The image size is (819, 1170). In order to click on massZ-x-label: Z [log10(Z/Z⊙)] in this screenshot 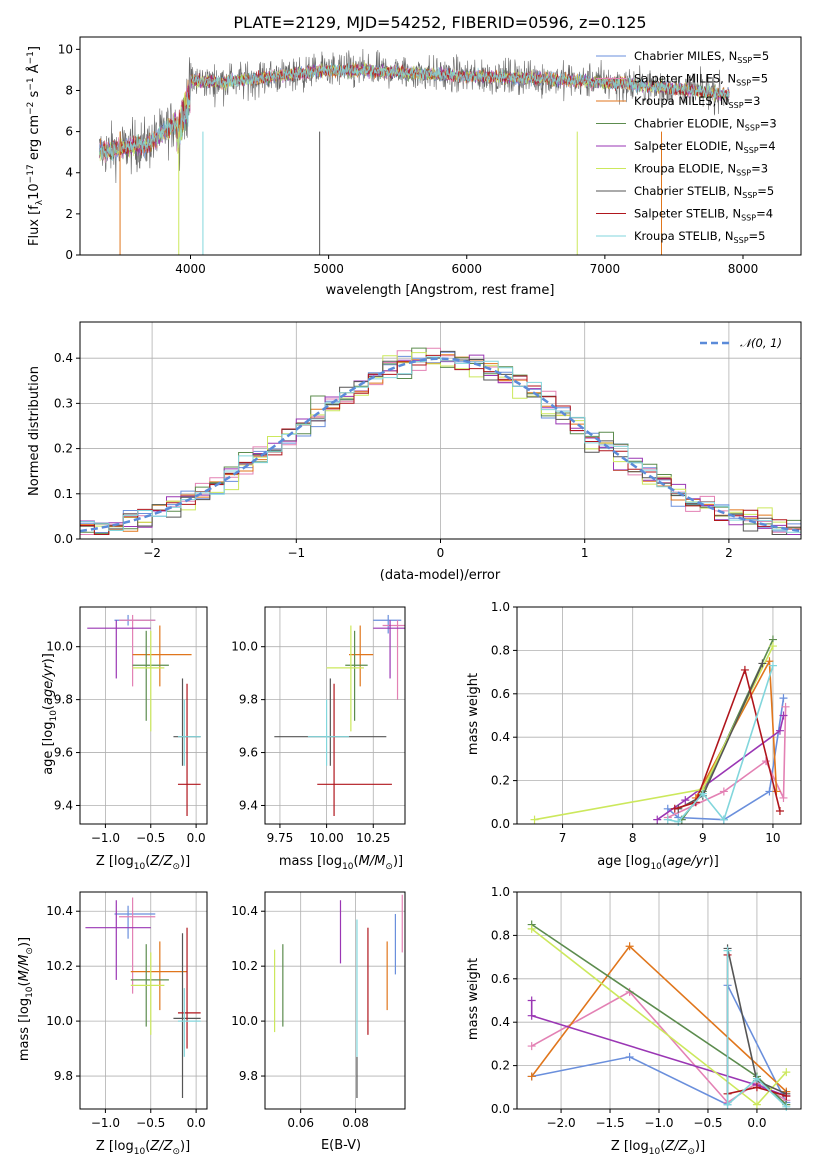, I will do `click(143, 1148)`.